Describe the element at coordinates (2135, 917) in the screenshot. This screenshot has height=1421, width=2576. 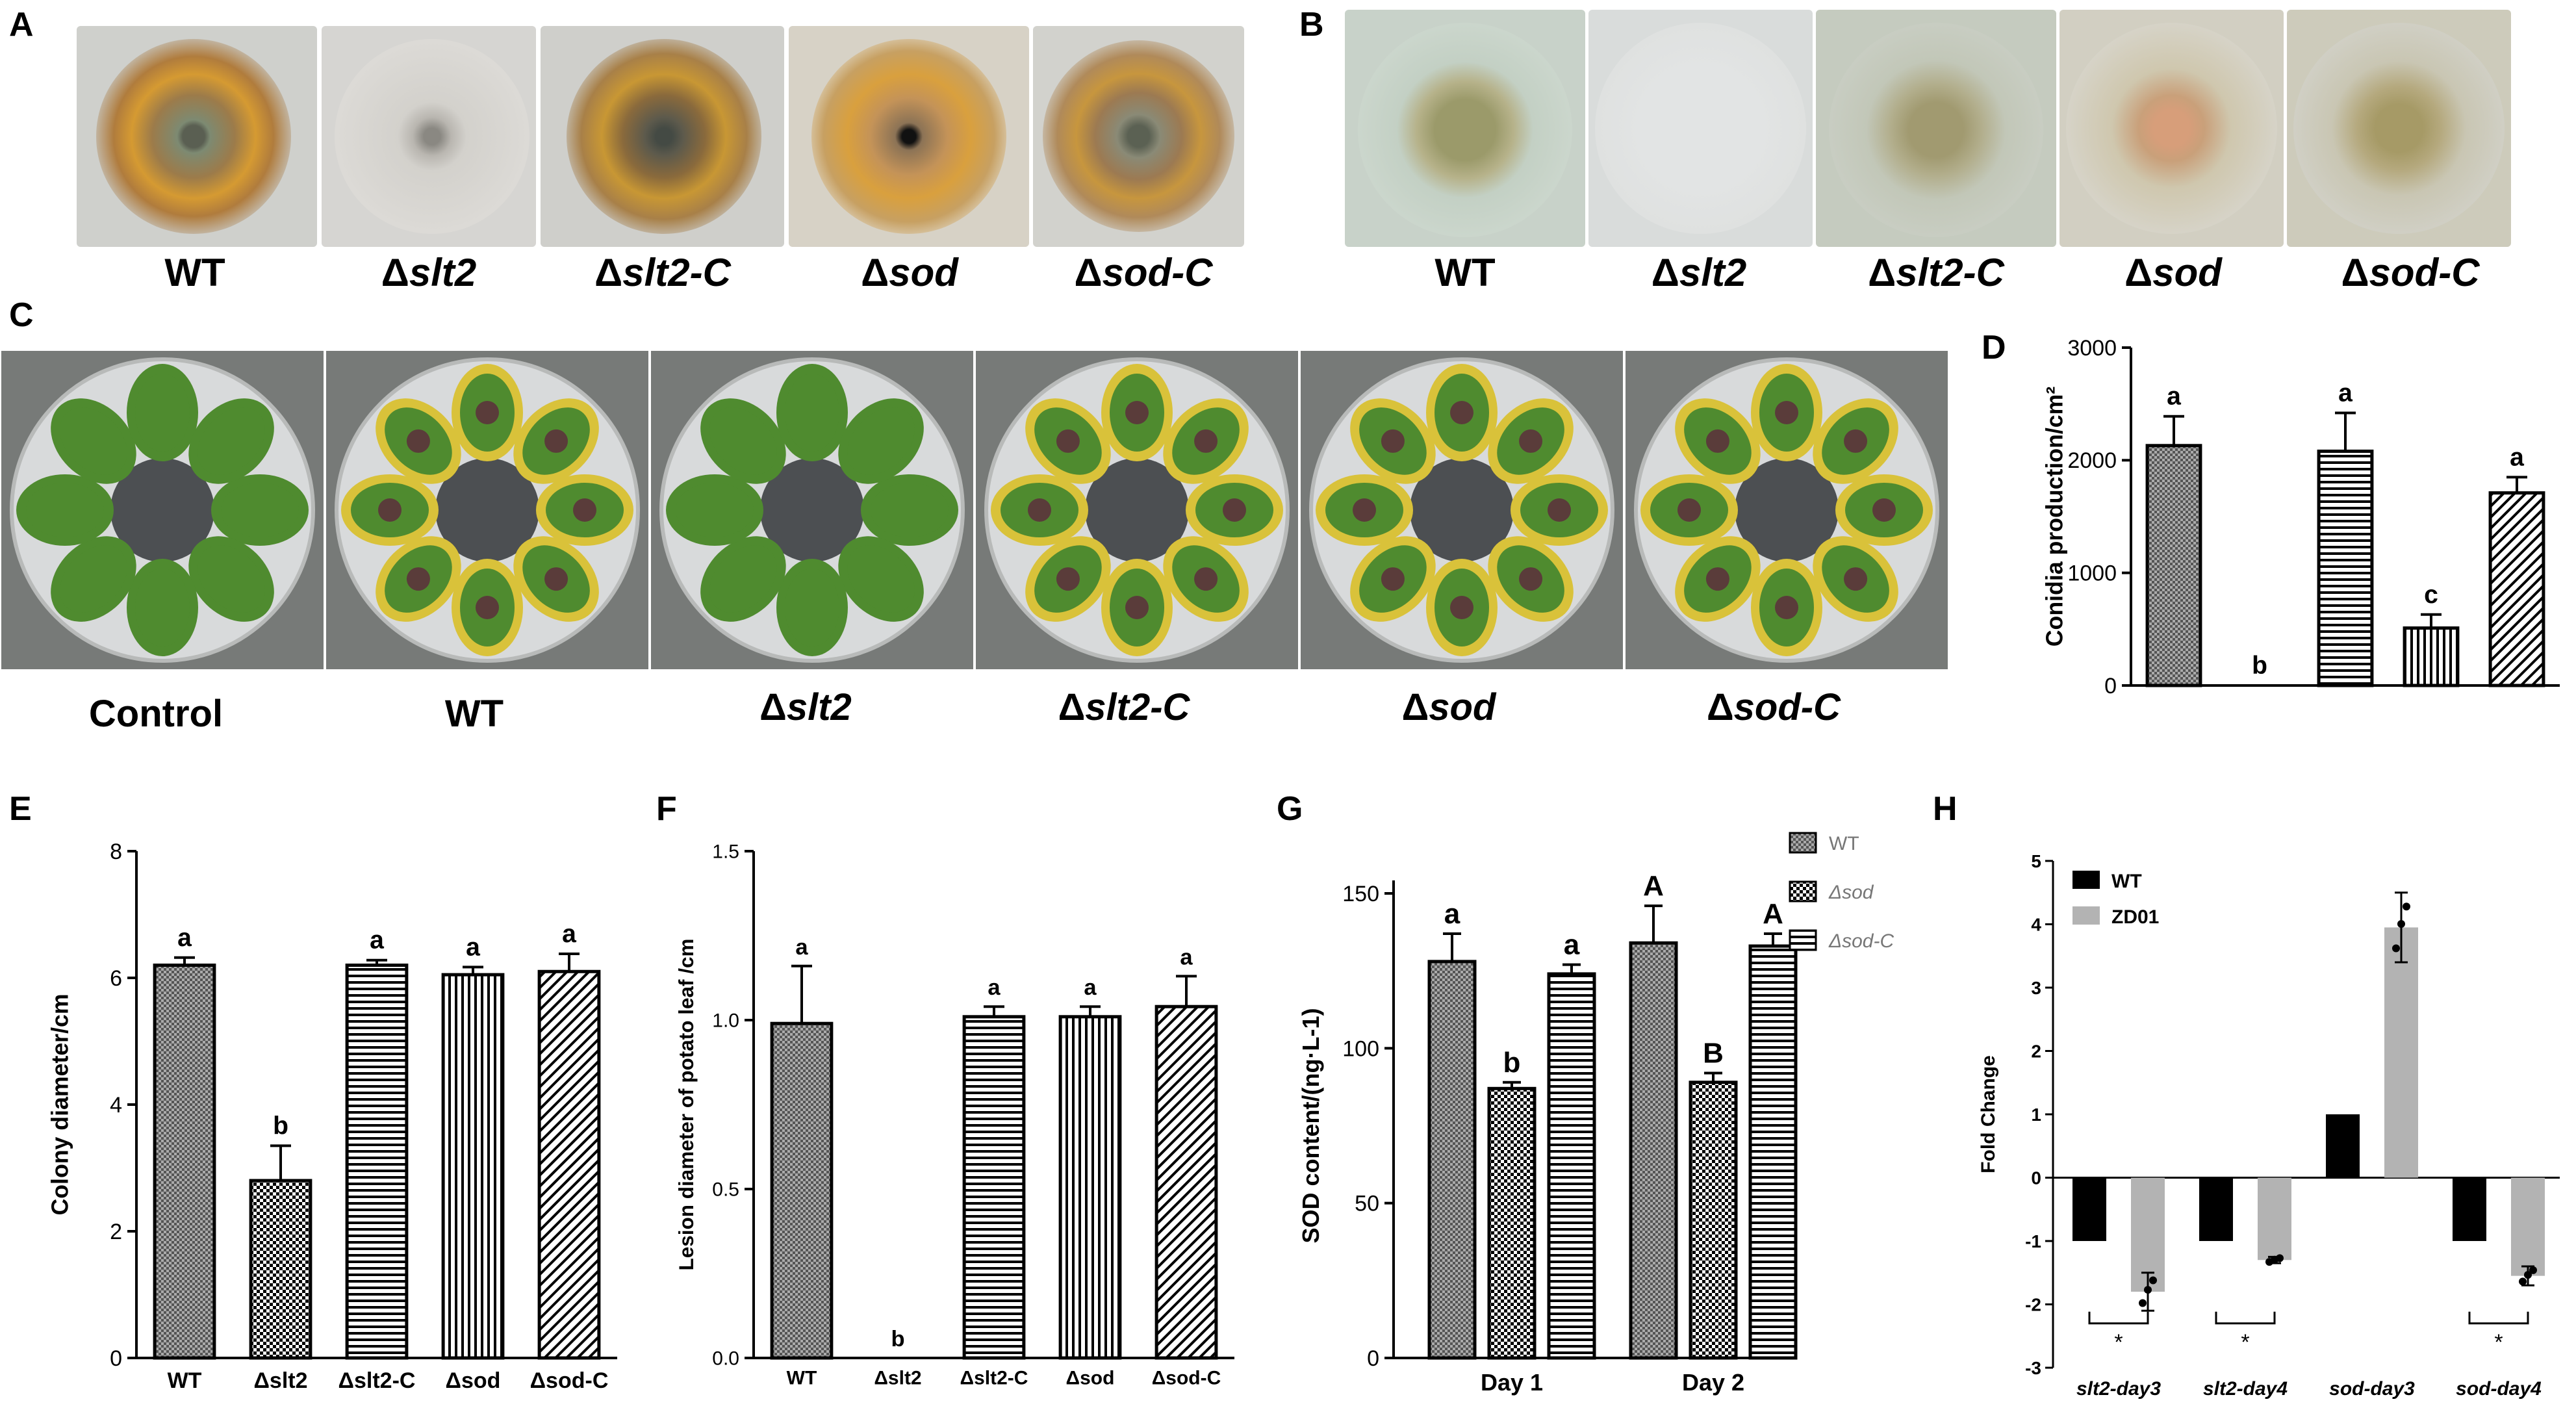
I see `legend-label: ZD01` at that location.